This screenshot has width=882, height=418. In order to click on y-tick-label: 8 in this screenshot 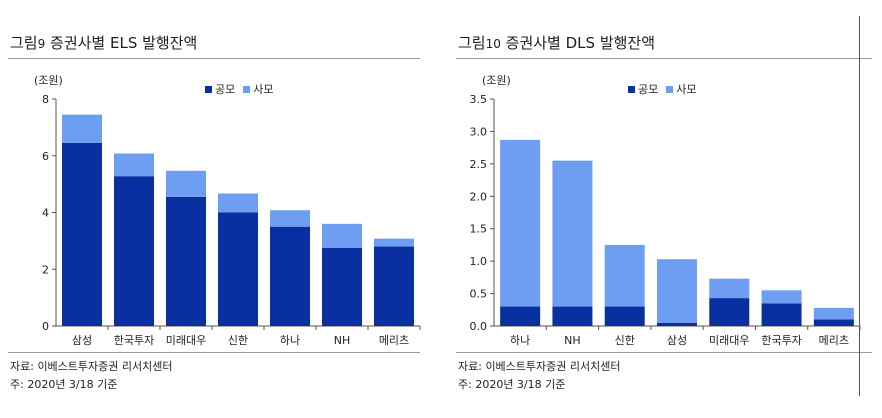, I will do `click(45, 99)`.